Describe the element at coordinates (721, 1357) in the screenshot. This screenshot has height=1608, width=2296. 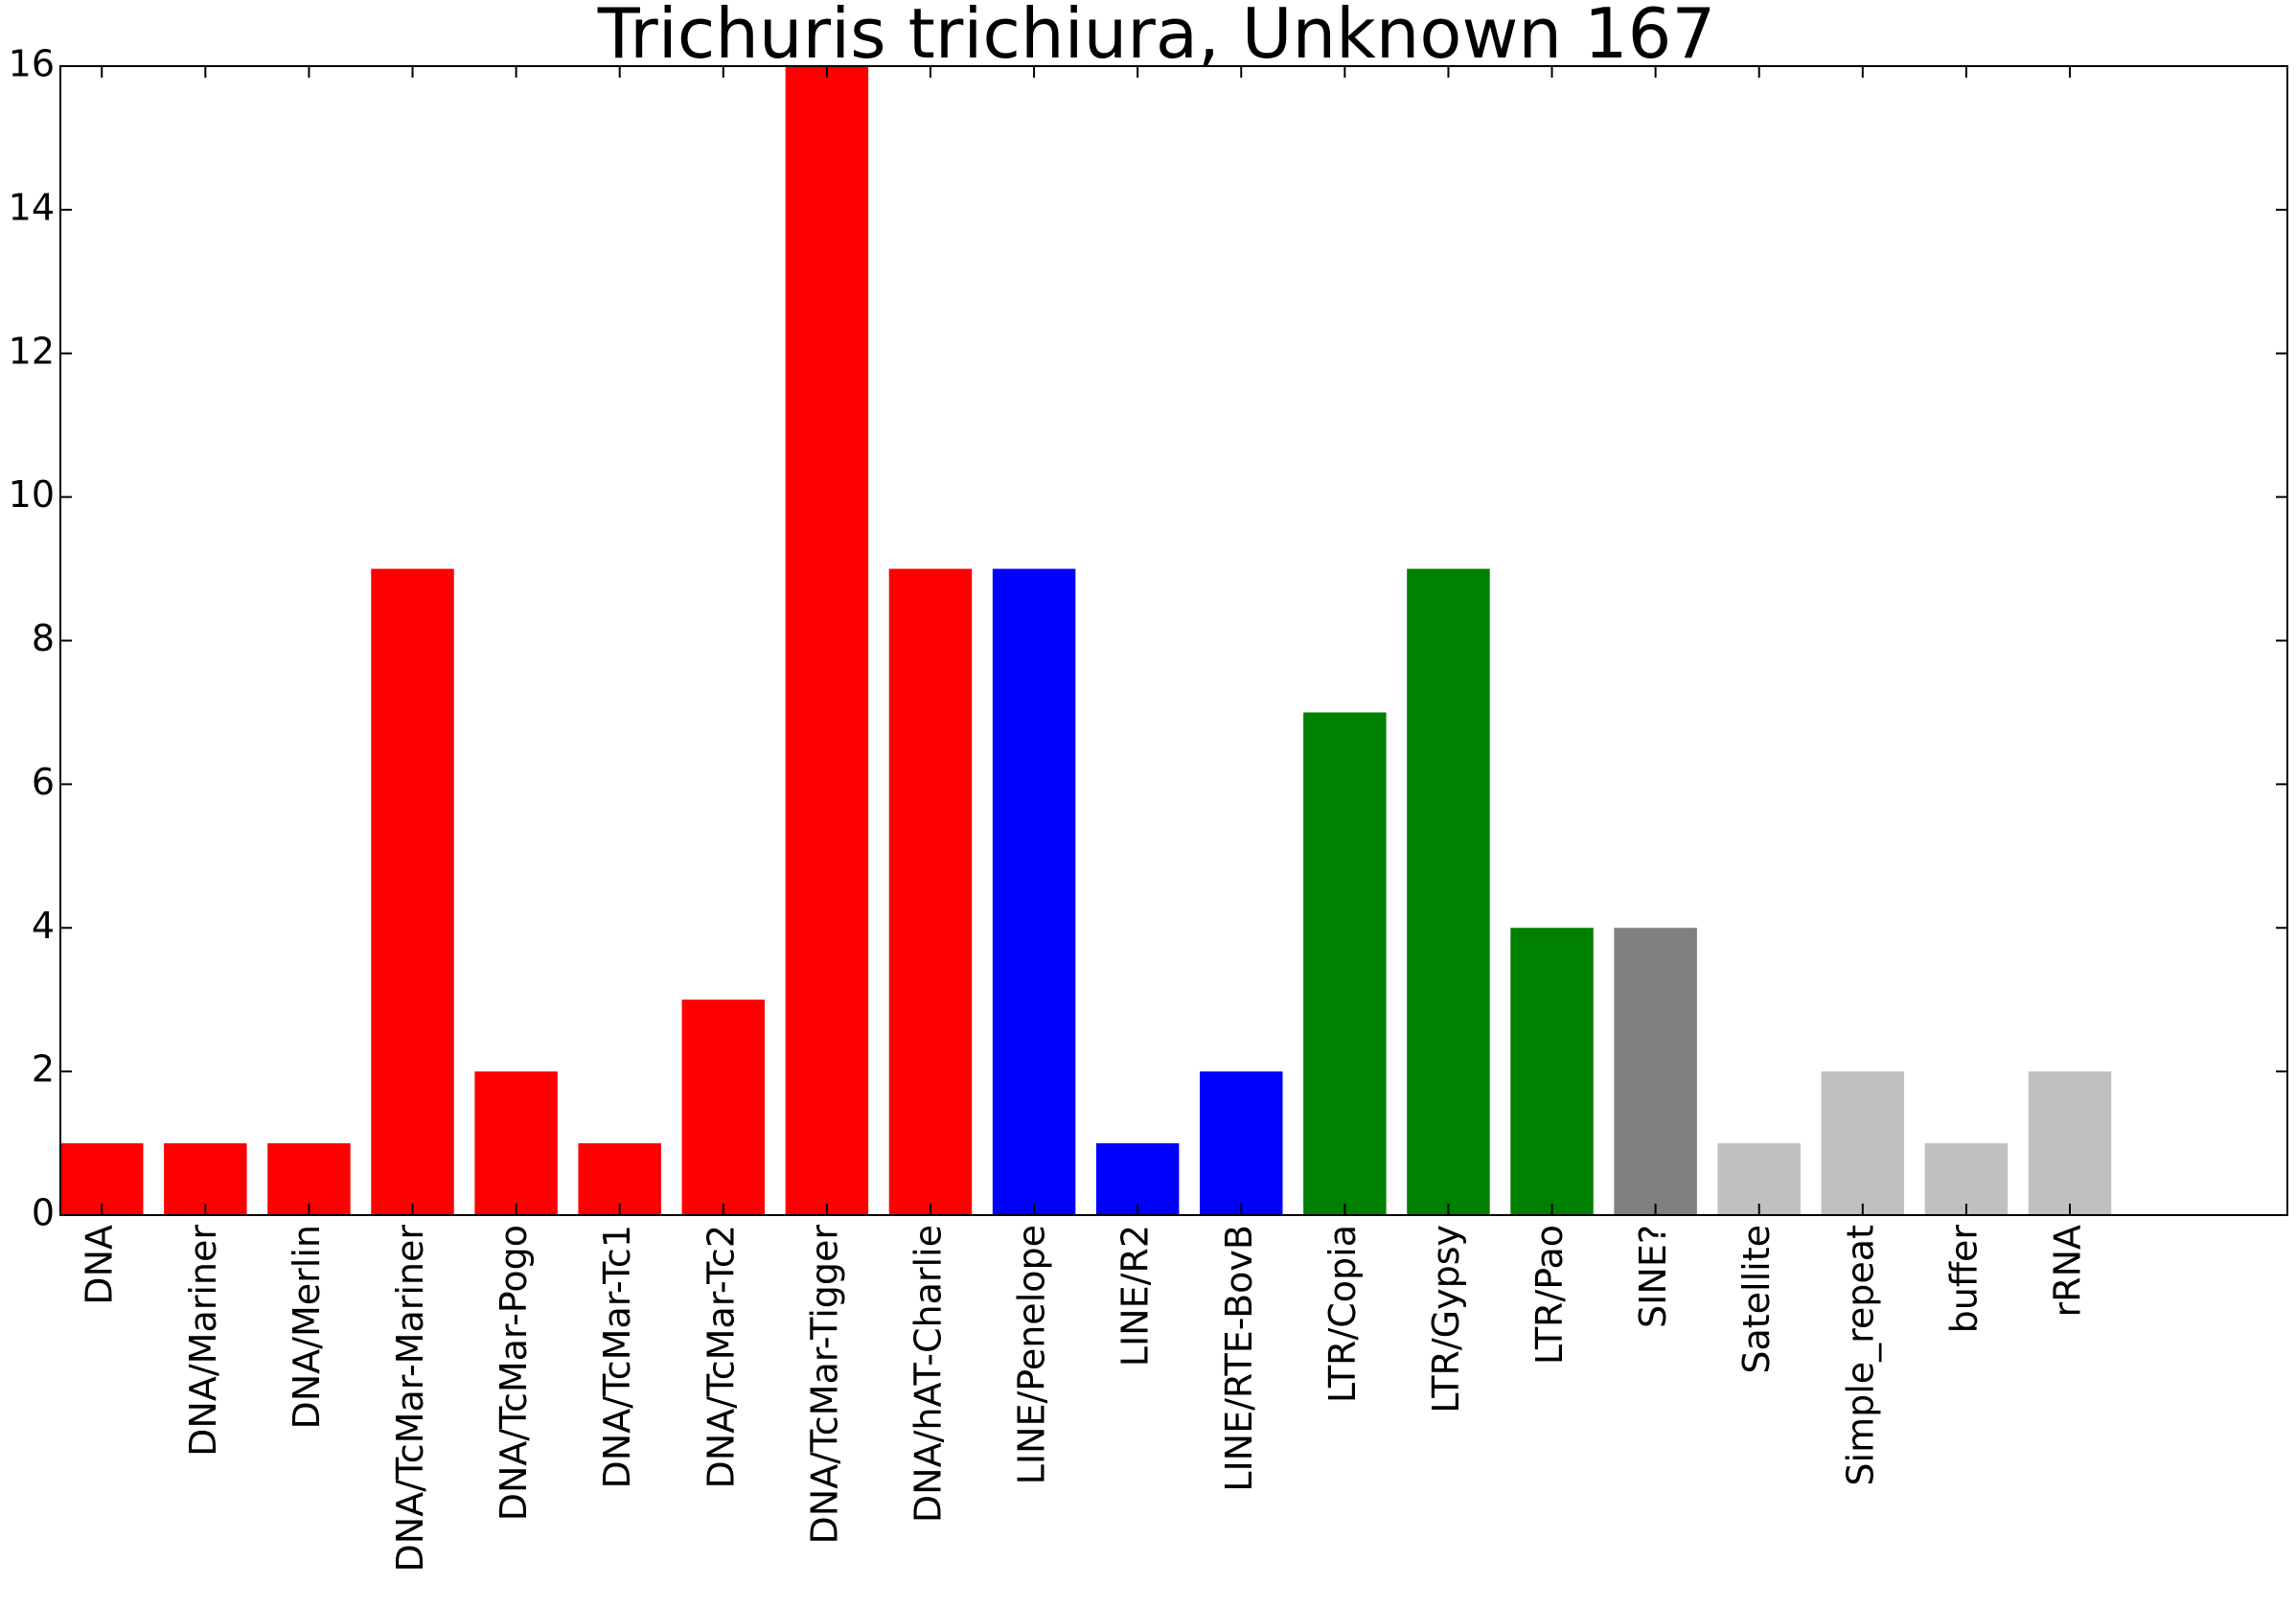
I see `x-tick-label: DNA/TcMar-Tc2` at that location.